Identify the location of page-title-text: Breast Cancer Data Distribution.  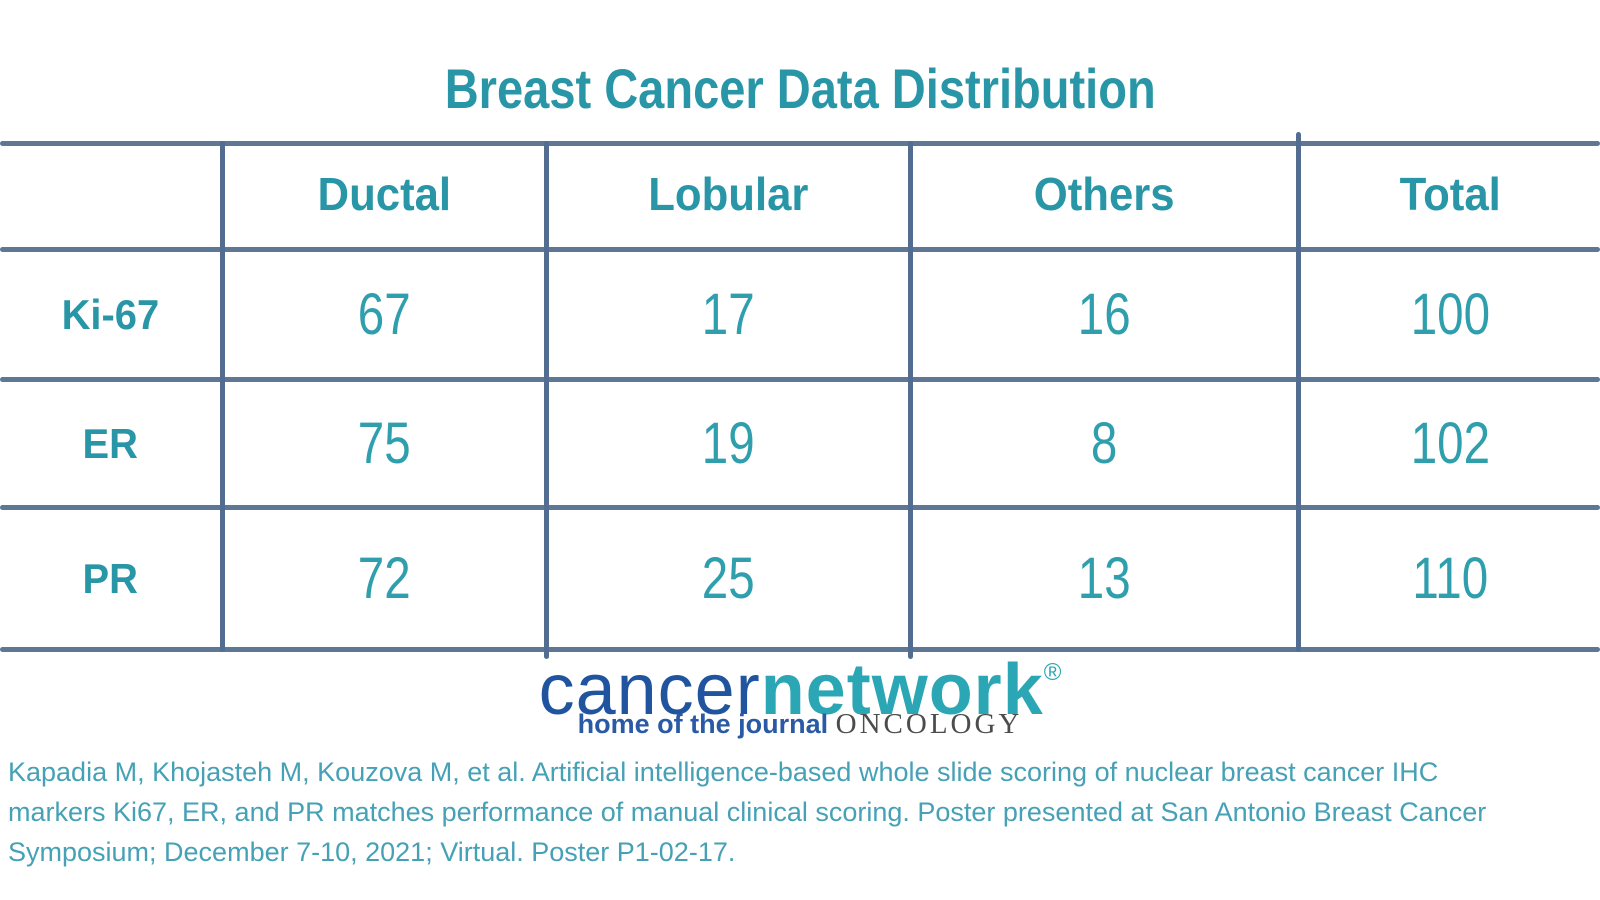
(800, 88).